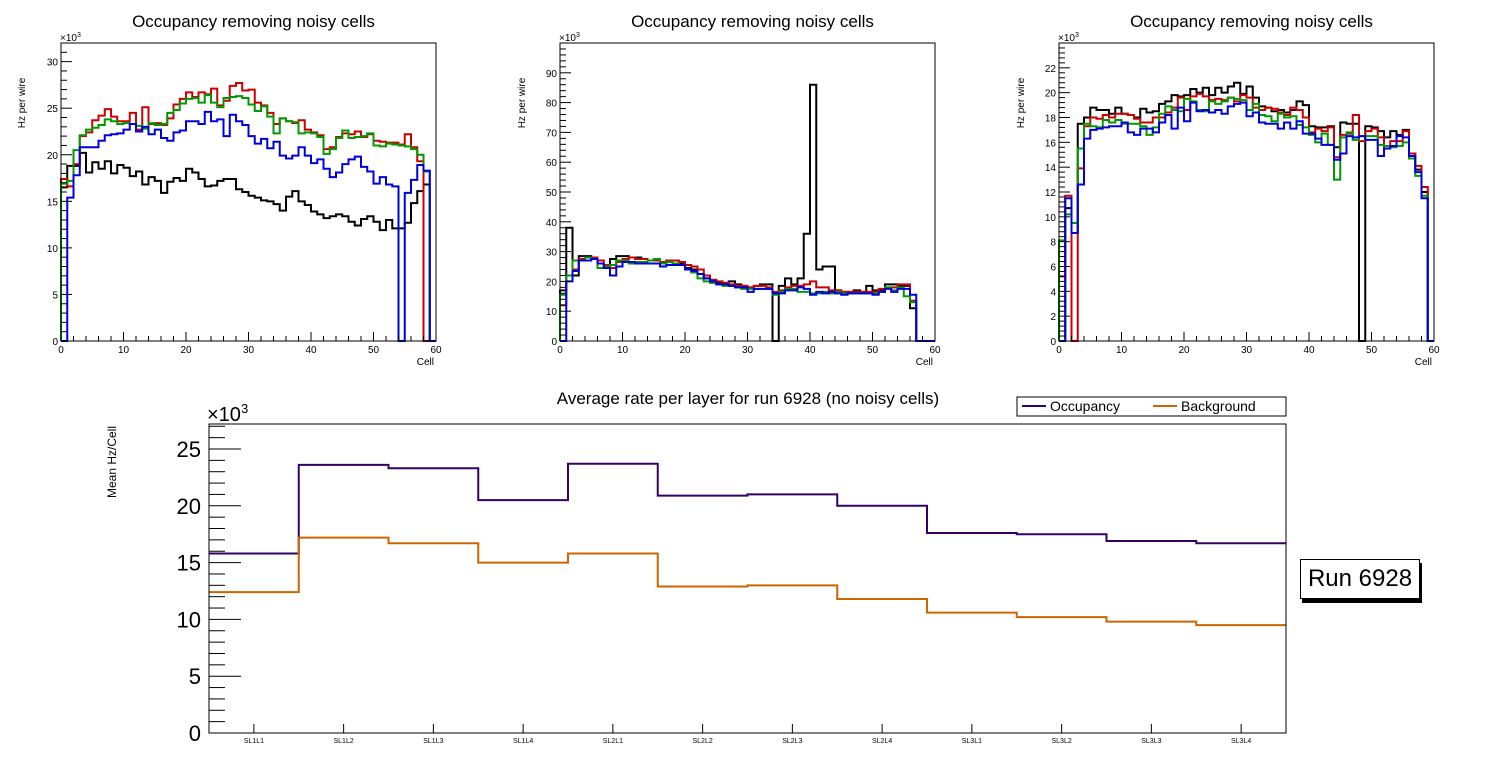 The height and width of the screenshot is (772, 1496). Describe the element at coordinates (552, 223) in the screenshot. I see `y-tick-label: 40` at that location.